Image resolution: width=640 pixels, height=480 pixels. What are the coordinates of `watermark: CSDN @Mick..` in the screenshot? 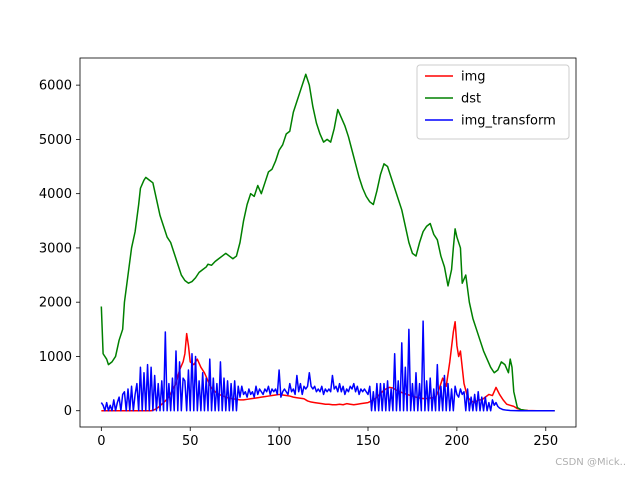 It's located at (590, 462).